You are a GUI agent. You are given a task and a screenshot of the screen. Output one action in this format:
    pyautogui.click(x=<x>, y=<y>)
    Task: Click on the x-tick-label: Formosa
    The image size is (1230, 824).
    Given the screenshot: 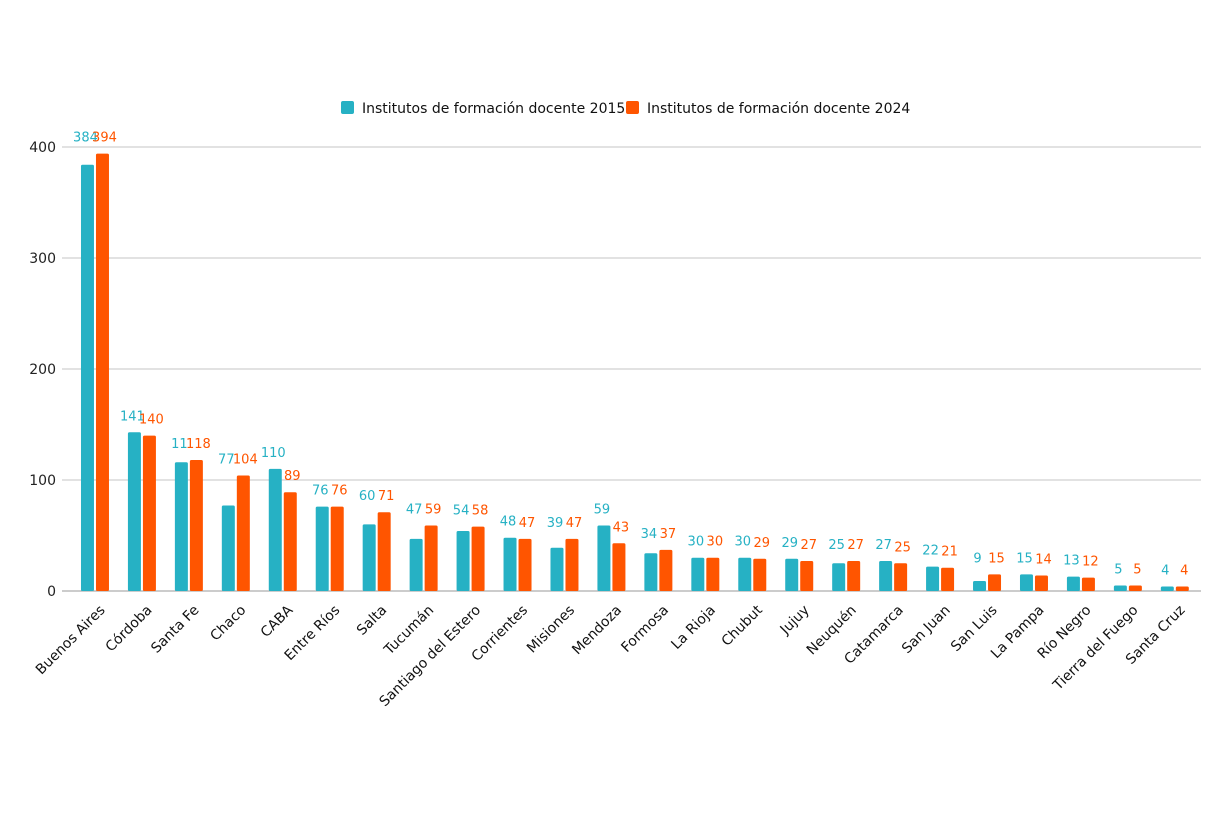 What is the action you would take?
    pyautogui.click(x=645, y=629)
    